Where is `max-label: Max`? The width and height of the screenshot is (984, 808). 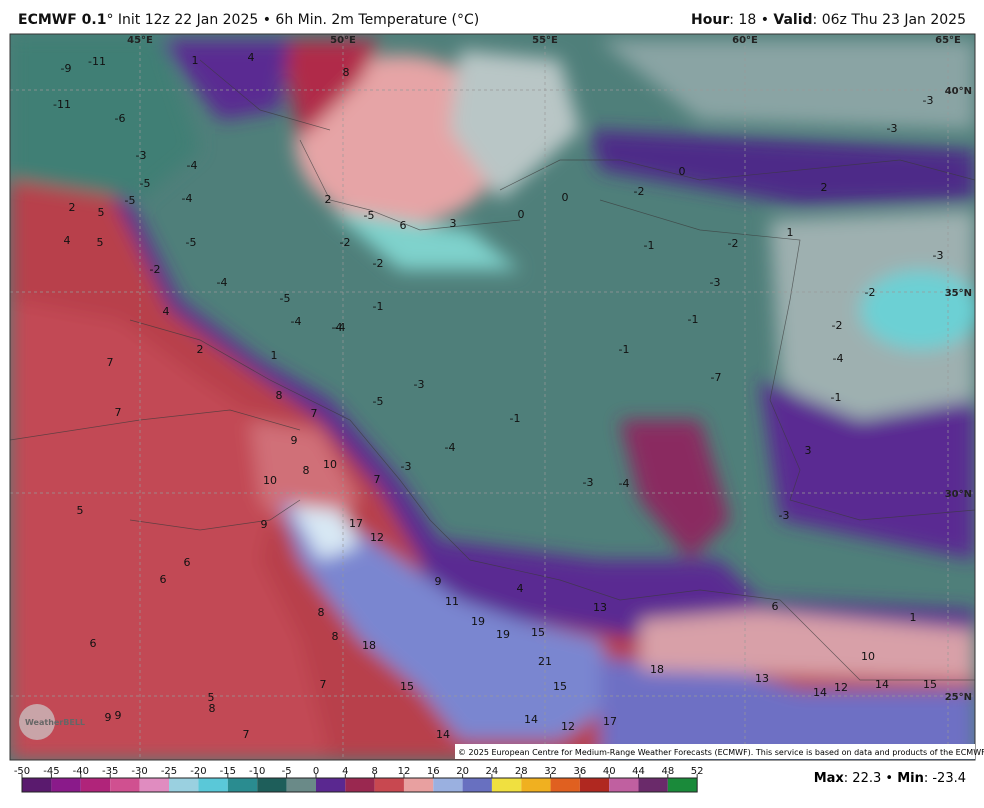
max-label: Max is located at coordinates (828, 778).